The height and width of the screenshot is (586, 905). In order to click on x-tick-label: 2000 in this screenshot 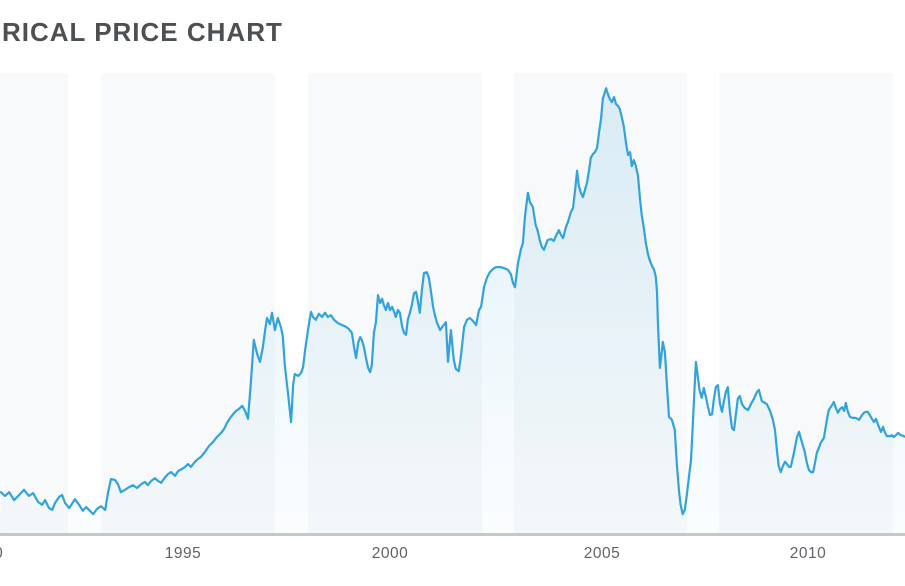, I will do `click(390, 553)`.